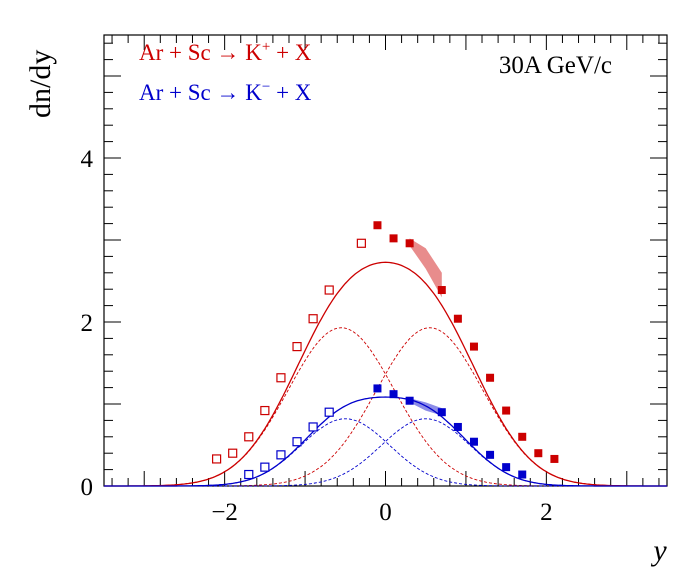 The image size is (696, 572). What do you see at coordinates (425, 327) in the screenshot?
I see `systematic-bands` at bounding box center [425, 327].